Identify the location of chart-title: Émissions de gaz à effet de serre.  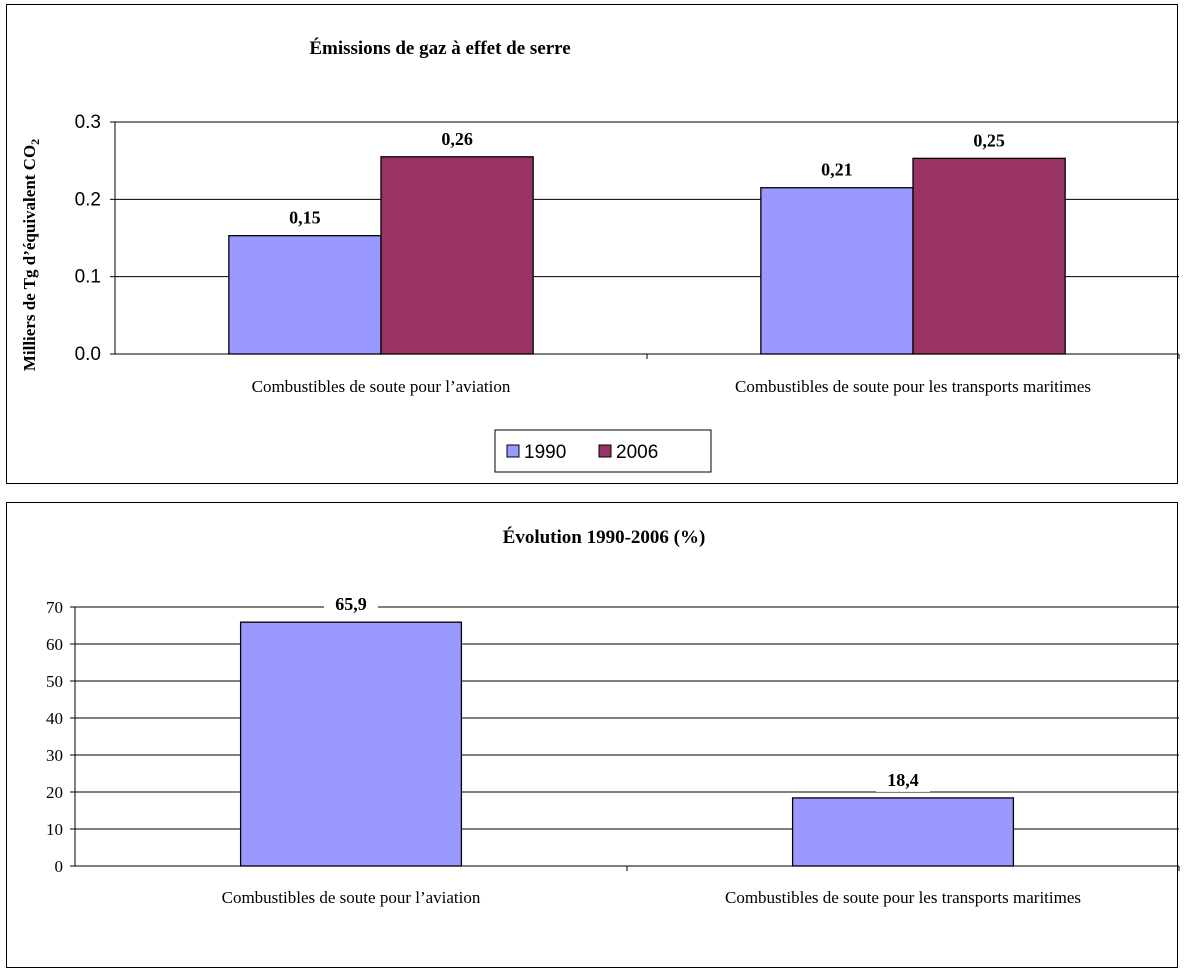
(439, 48).